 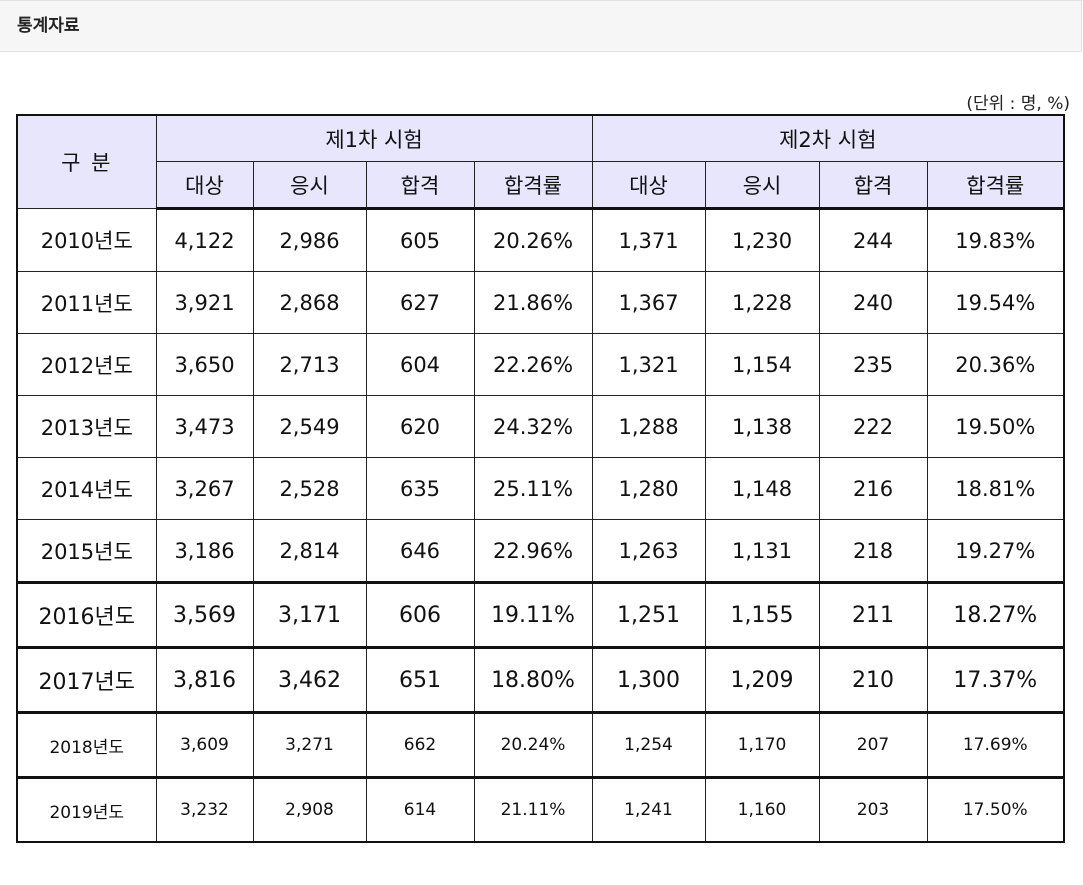 I want to click on table-cell: 1,209, so click(x=762, y=679).